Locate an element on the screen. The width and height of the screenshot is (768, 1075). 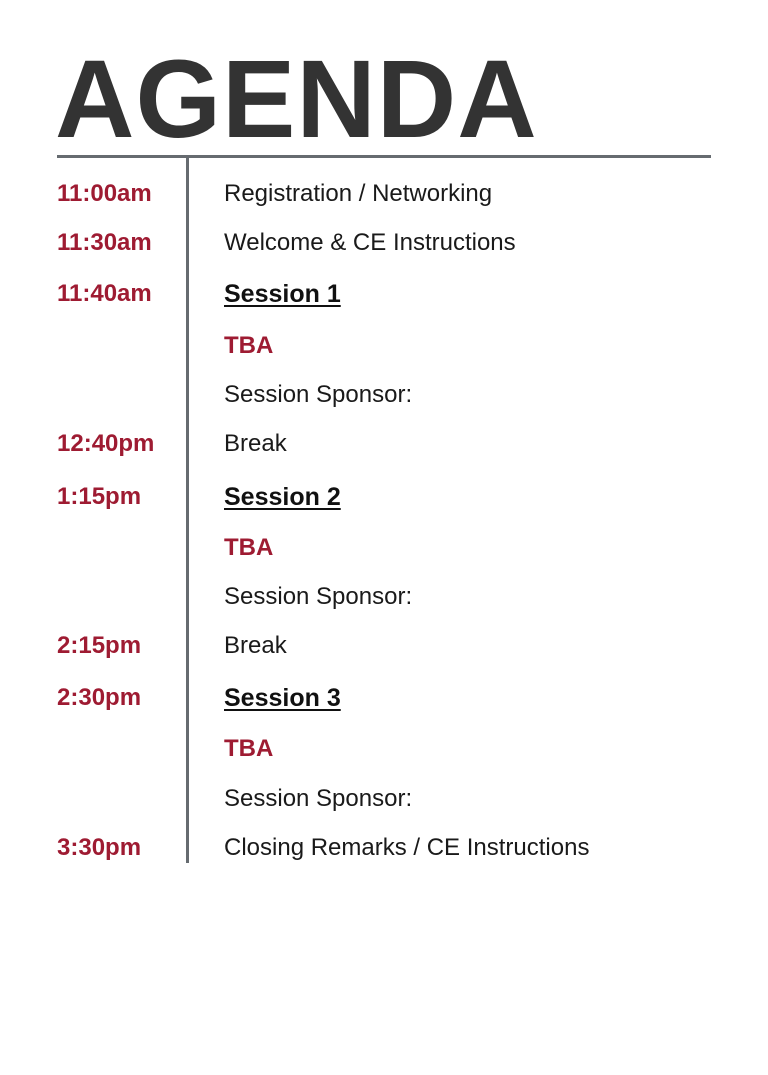
agenda-time: 12:40pm is located at coordinates (106, 443).